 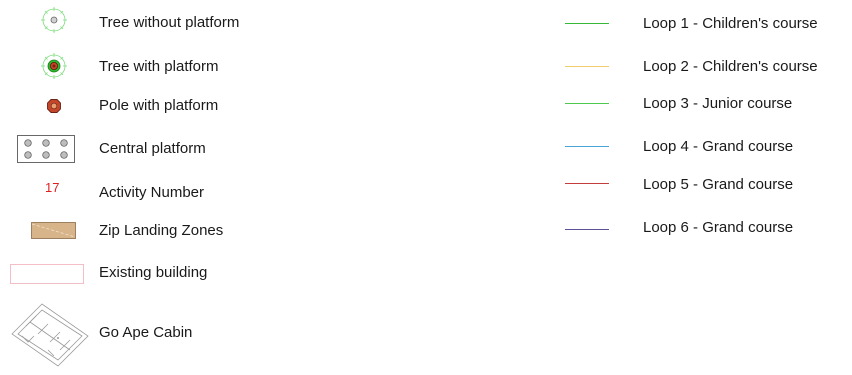 What do you see at coordinates (50, 335) in the screenshot?
I see `cabin-plan-icon` at bounding box center [50, 335].